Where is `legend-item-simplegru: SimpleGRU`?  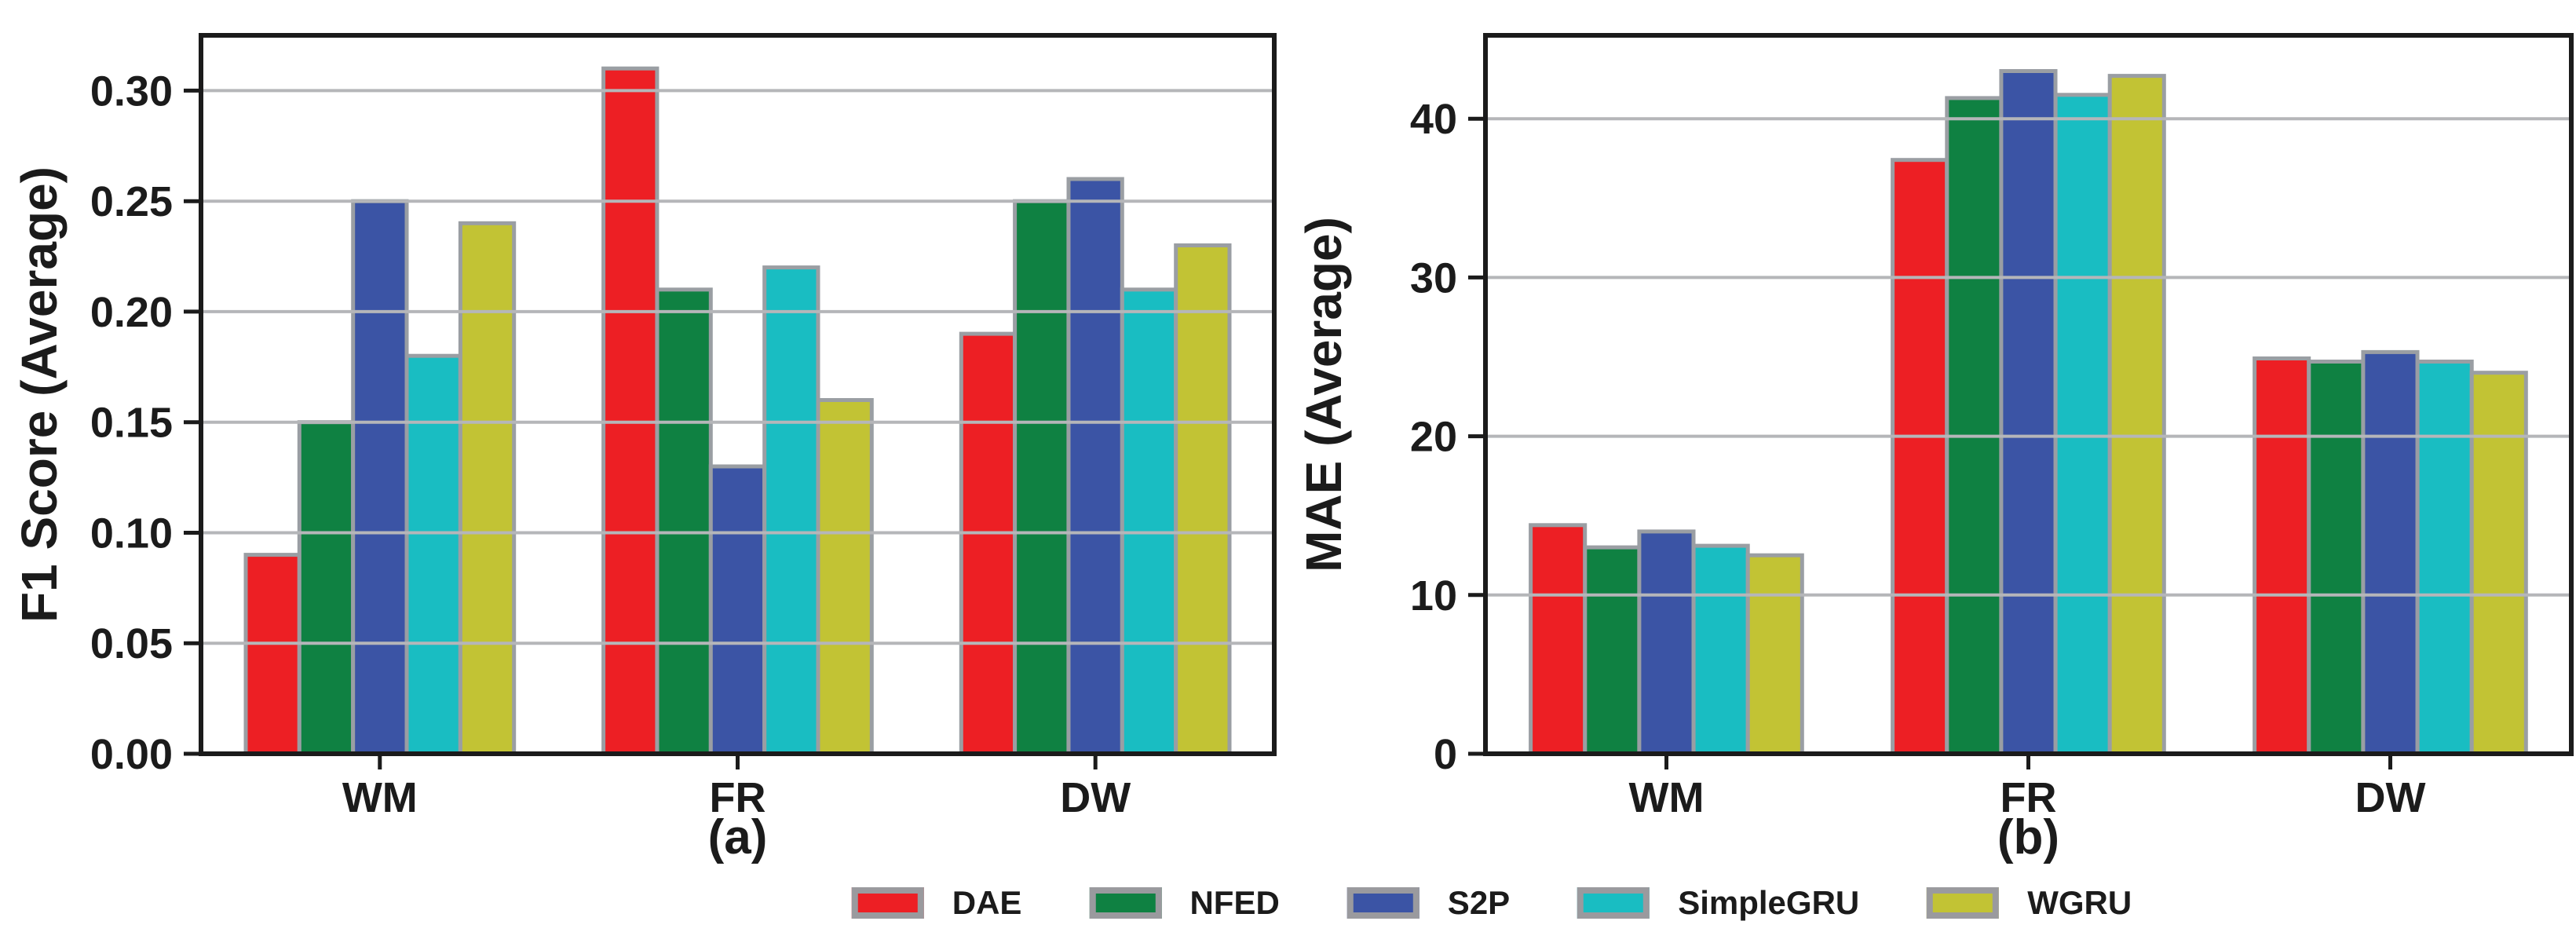 legend-item-simplegru: SimpleGRU is located at coordinates (1718, 903).